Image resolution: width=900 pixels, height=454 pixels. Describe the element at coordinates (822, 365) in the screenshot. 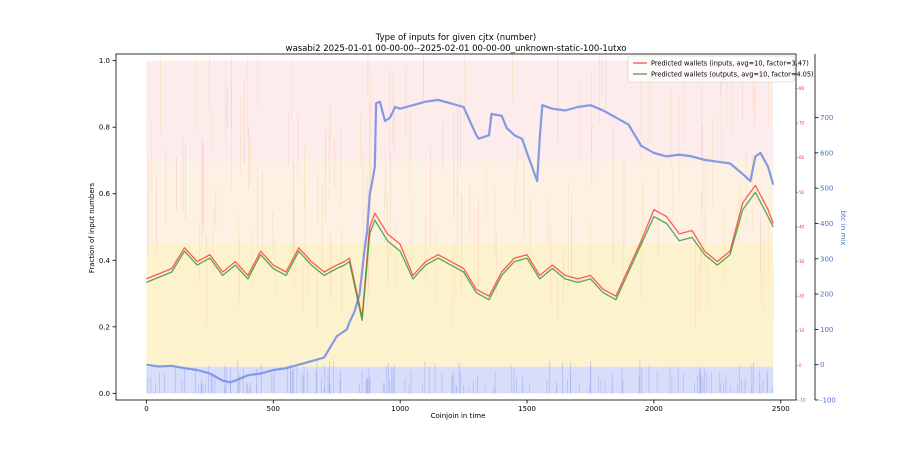

I see `y-tick-label-blue: 0` at that location.